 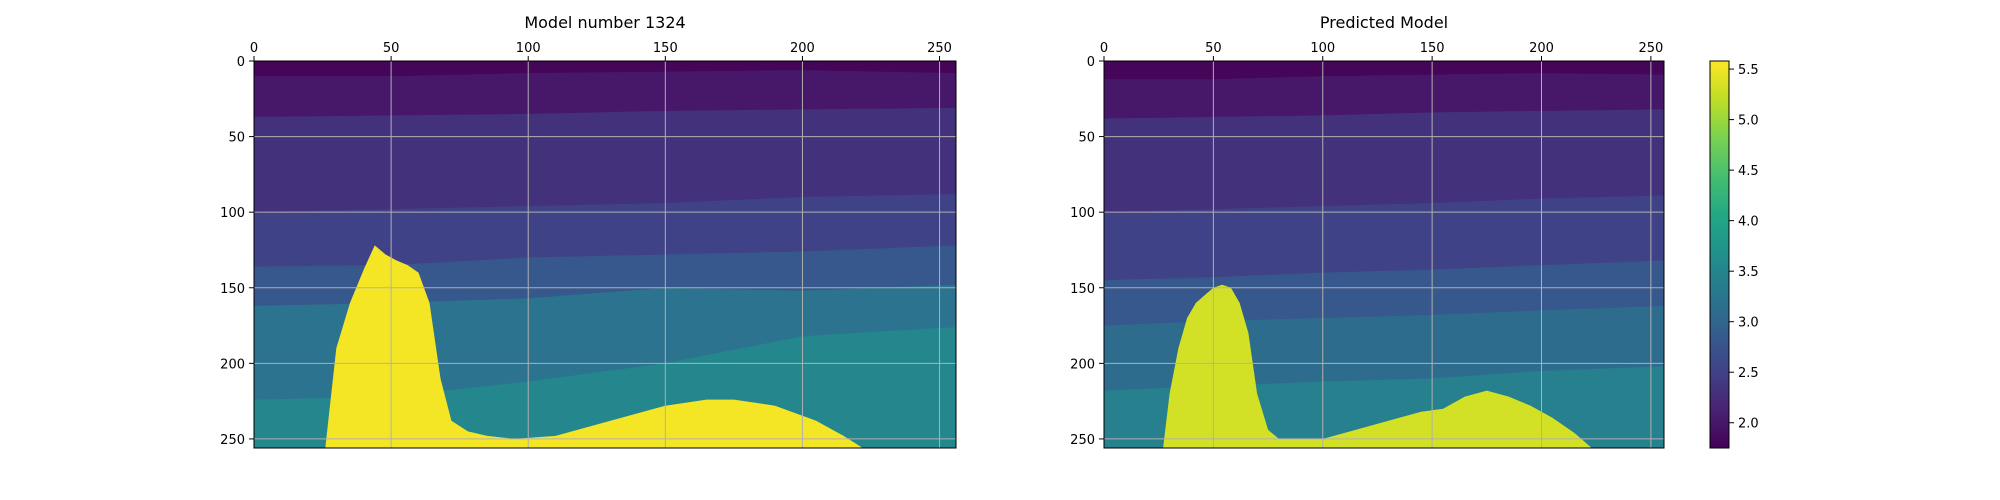 I want to click on colorbar-tick-label: 4.0, so click(x=1748, y=222).